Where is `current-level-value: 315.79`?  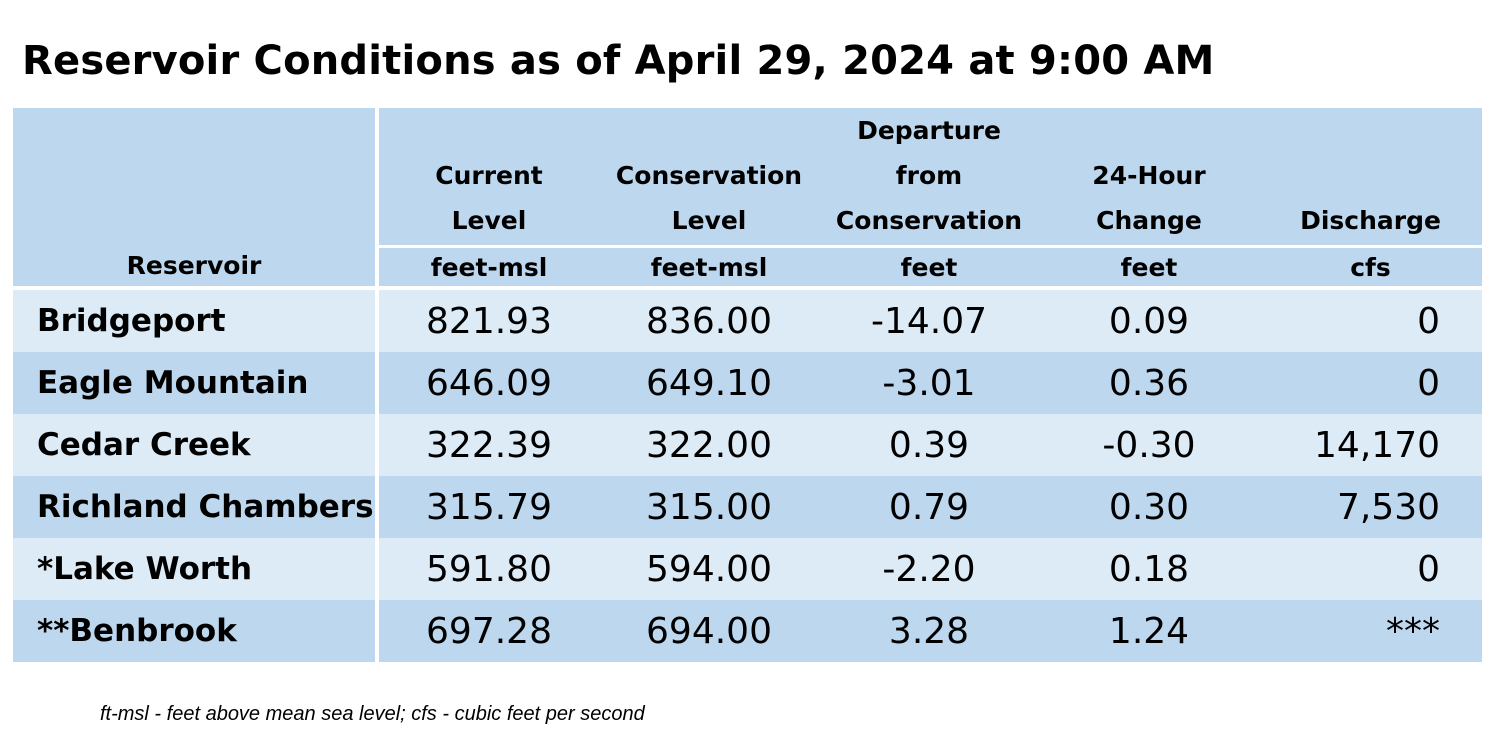 current-level-value: 315.79 is located at coordinates (489, 507).